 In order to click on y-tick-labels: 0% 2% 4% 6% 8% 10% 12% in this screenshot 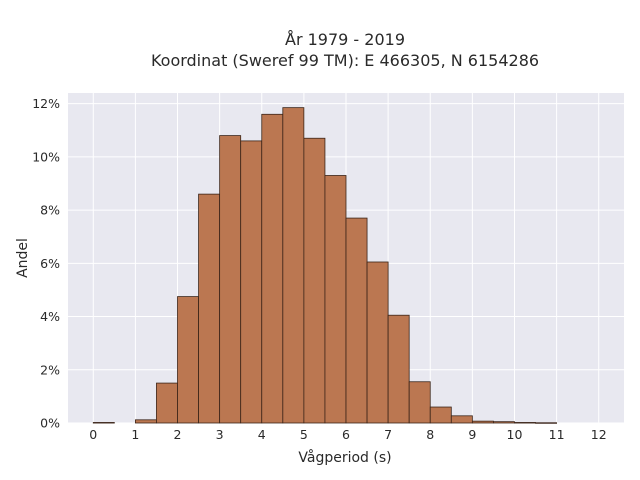, I will do `click(46, 263)`.